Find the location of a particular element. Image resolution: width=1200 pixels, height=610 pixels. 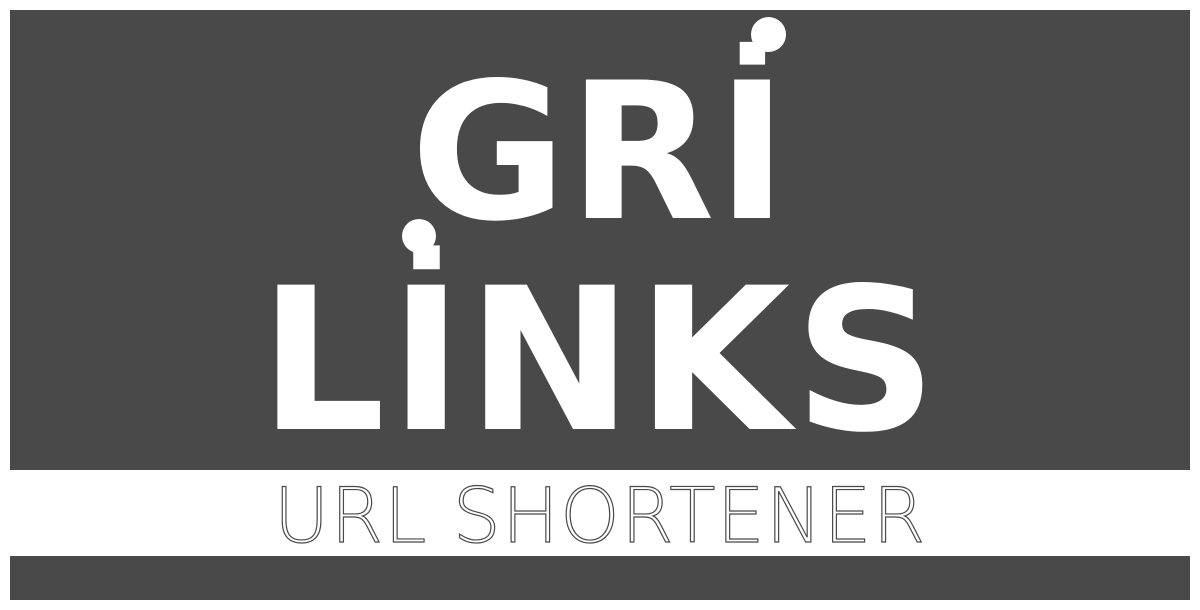

bottom-bar is located at coordinates (600, 578).